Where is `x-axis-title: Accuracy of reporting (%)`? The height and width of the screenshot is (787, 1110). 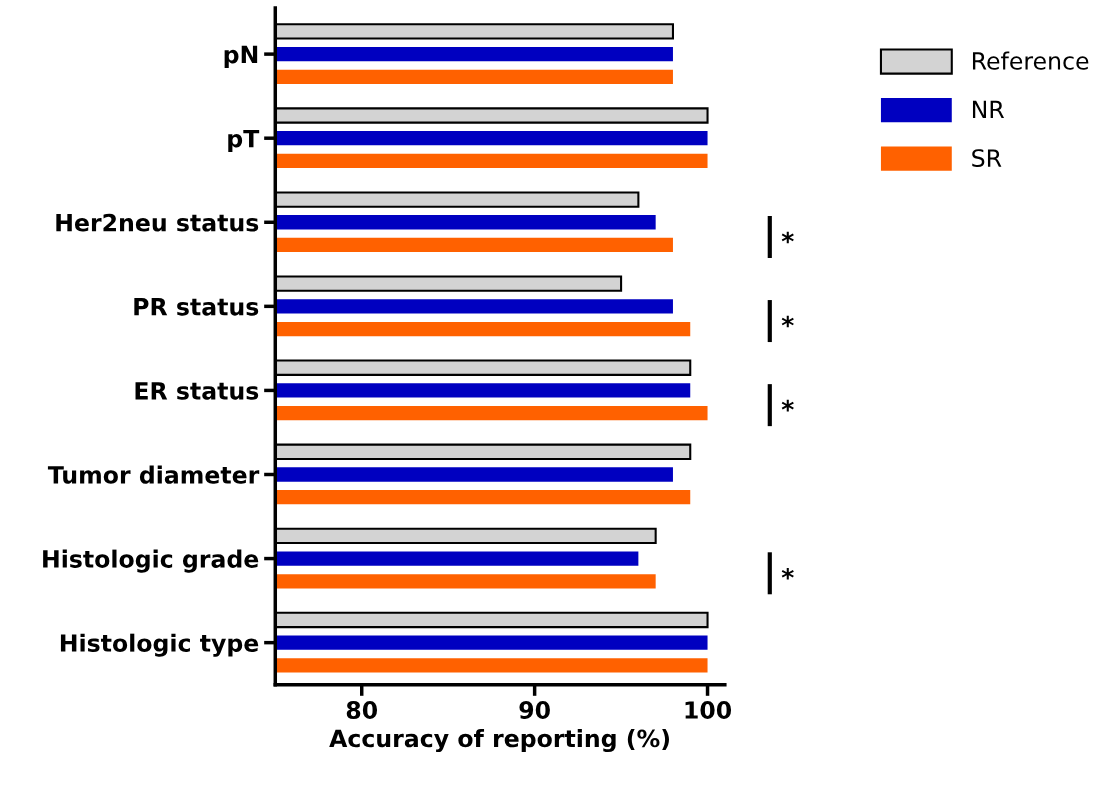 x-axis-title: Accuracy of reporting (%) is located at coordinates (499, 741).